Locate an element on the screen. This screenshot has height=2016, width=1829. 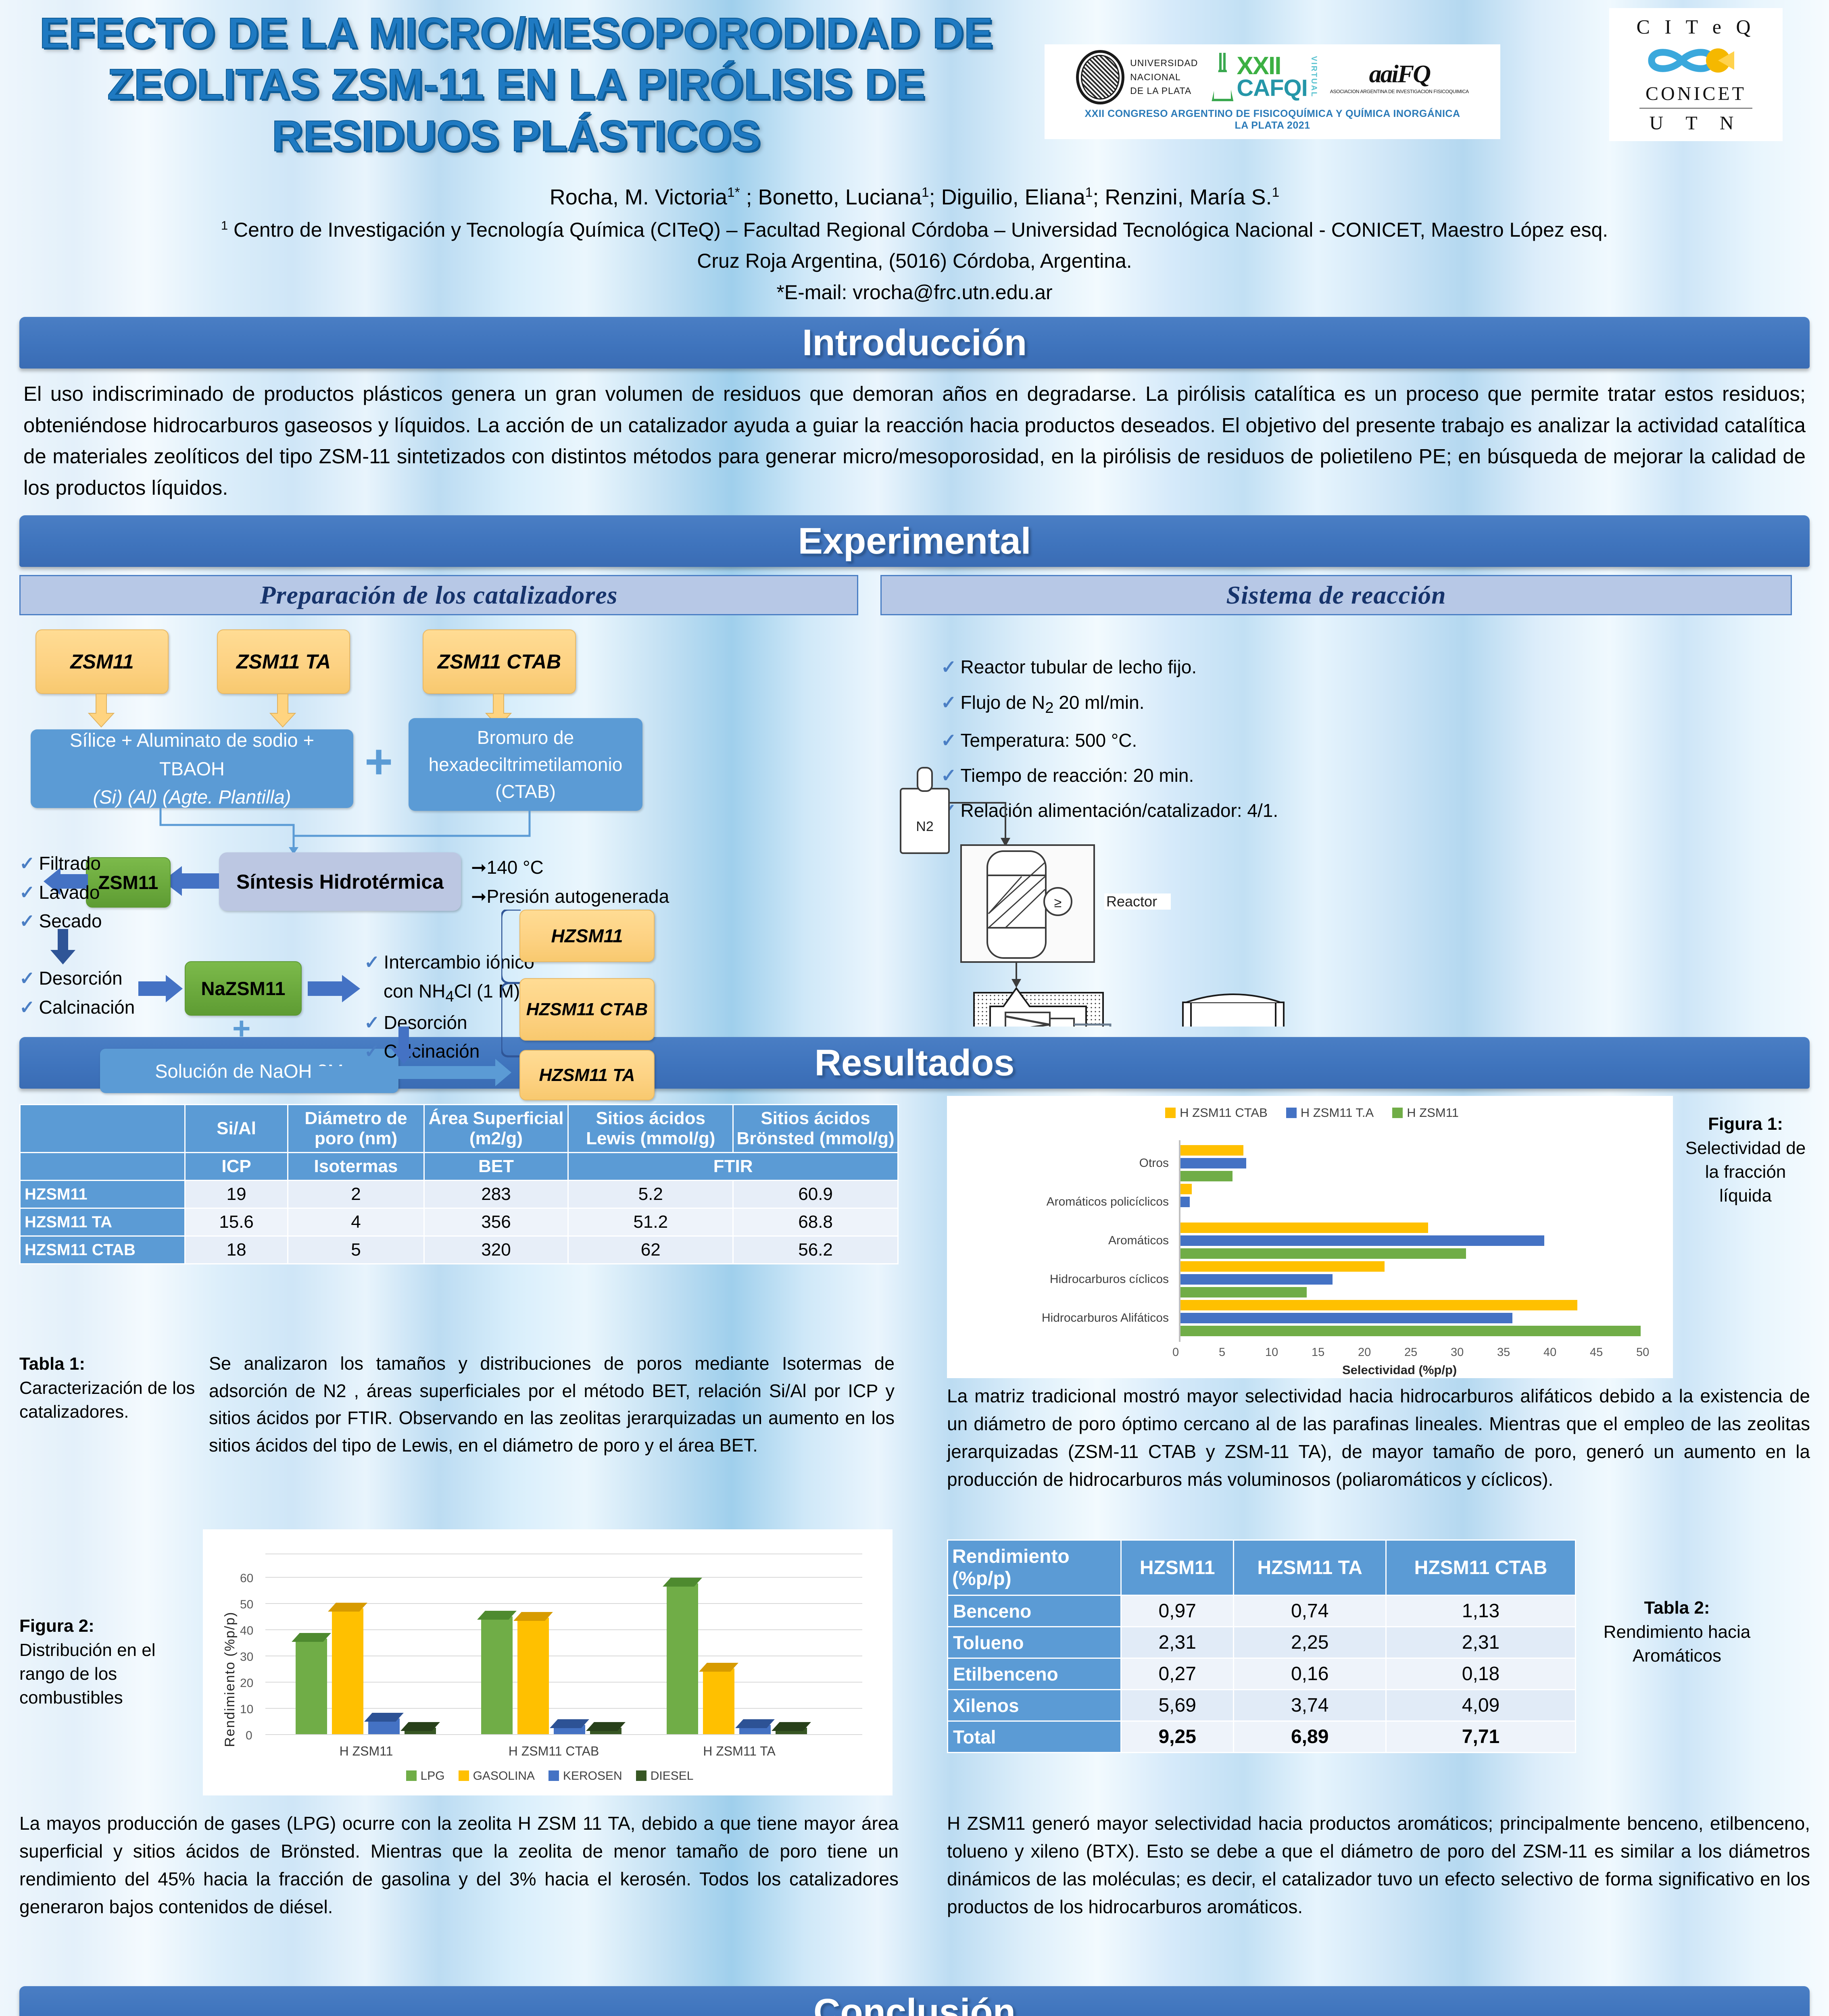
connector-lines-to-synthesis is located at coordinates (345, 831).